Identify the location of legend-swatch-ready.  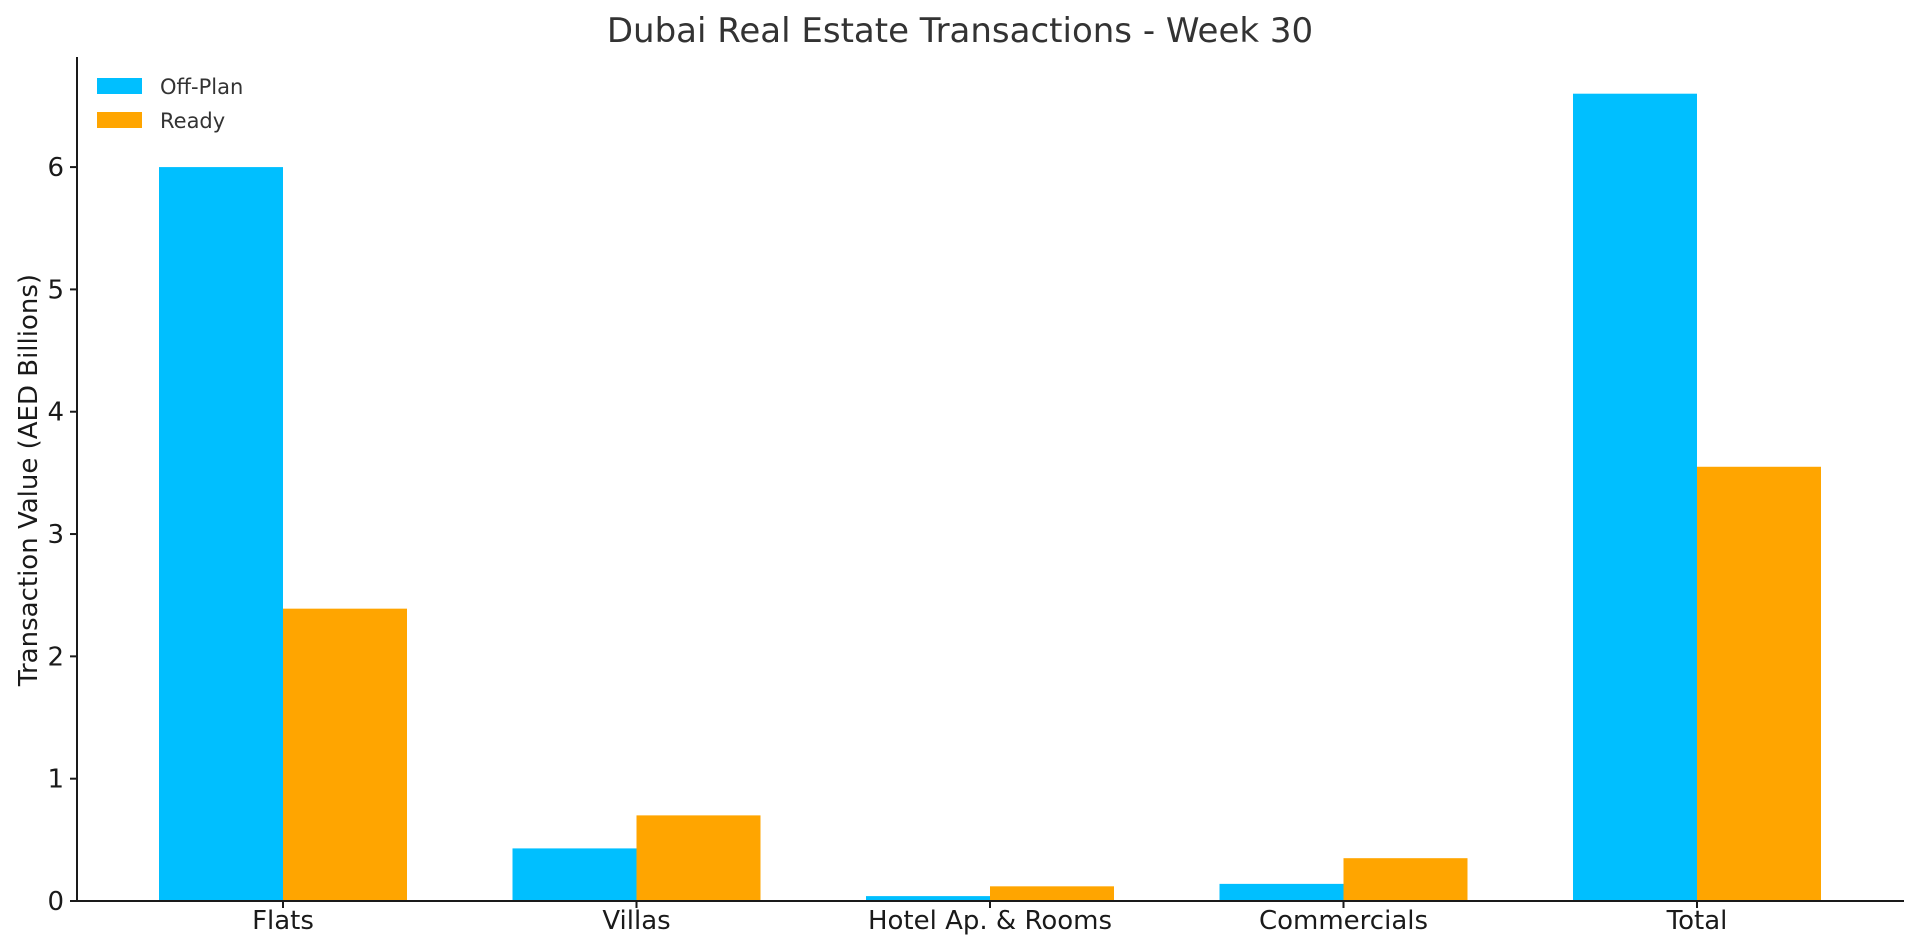
(119, 120).